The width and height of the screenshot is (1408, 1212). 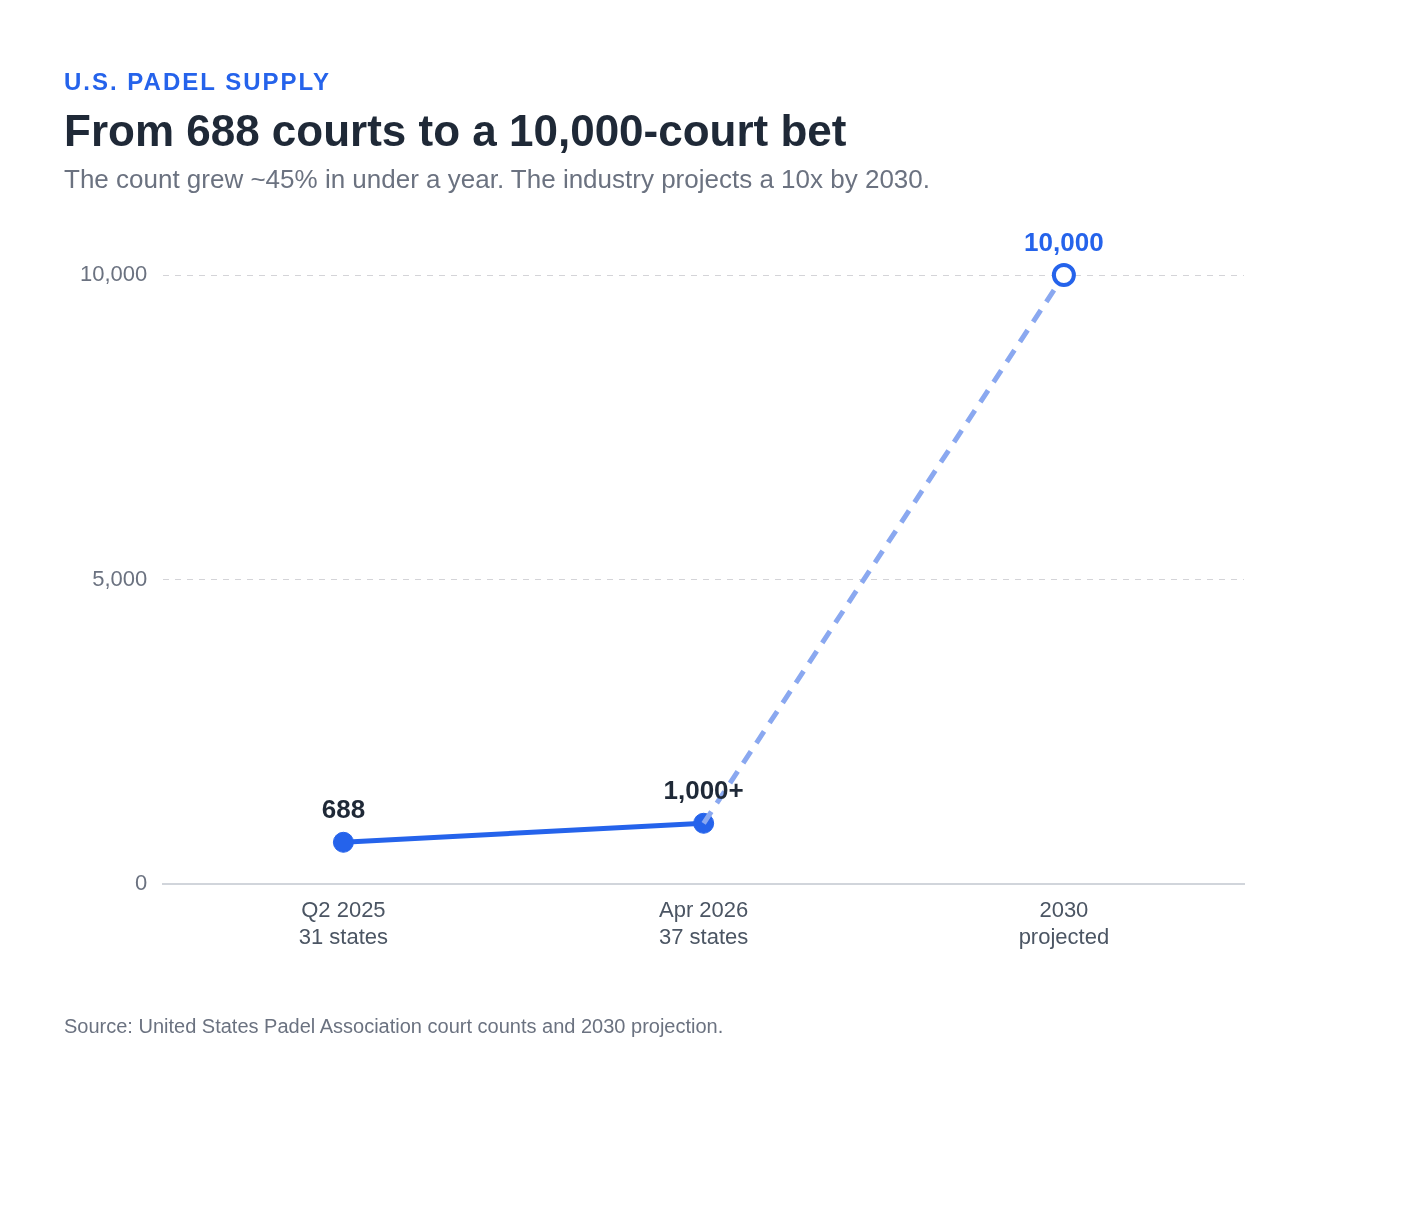 What do you see at coordinates (198, 82) in the screenshot?
I see `text: U.S. PADEL SUPPLY` at bounding box center [198, 82].